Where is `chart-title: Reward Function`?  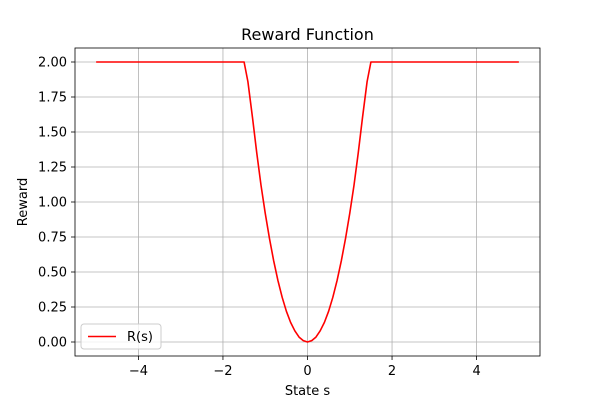 chart-title: Reward Function is located at coordinates (307, 34).